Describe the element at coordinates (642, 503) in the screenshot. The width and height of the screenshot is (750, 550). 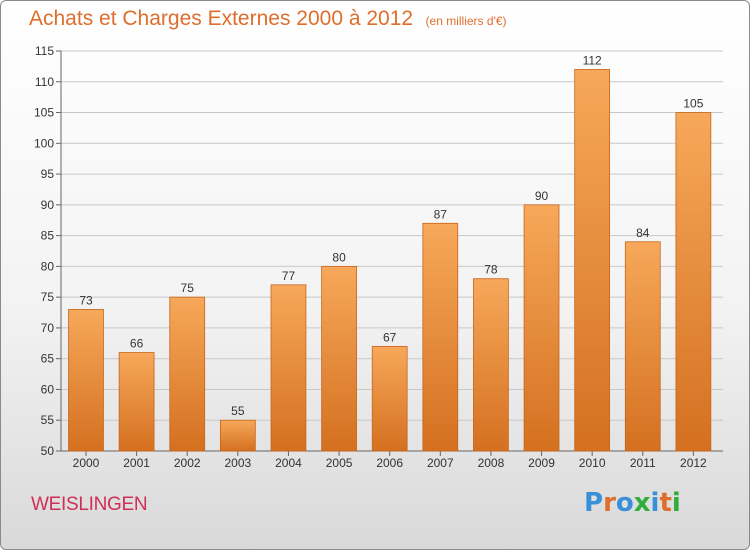
I see `logo-letter: x` at that location.